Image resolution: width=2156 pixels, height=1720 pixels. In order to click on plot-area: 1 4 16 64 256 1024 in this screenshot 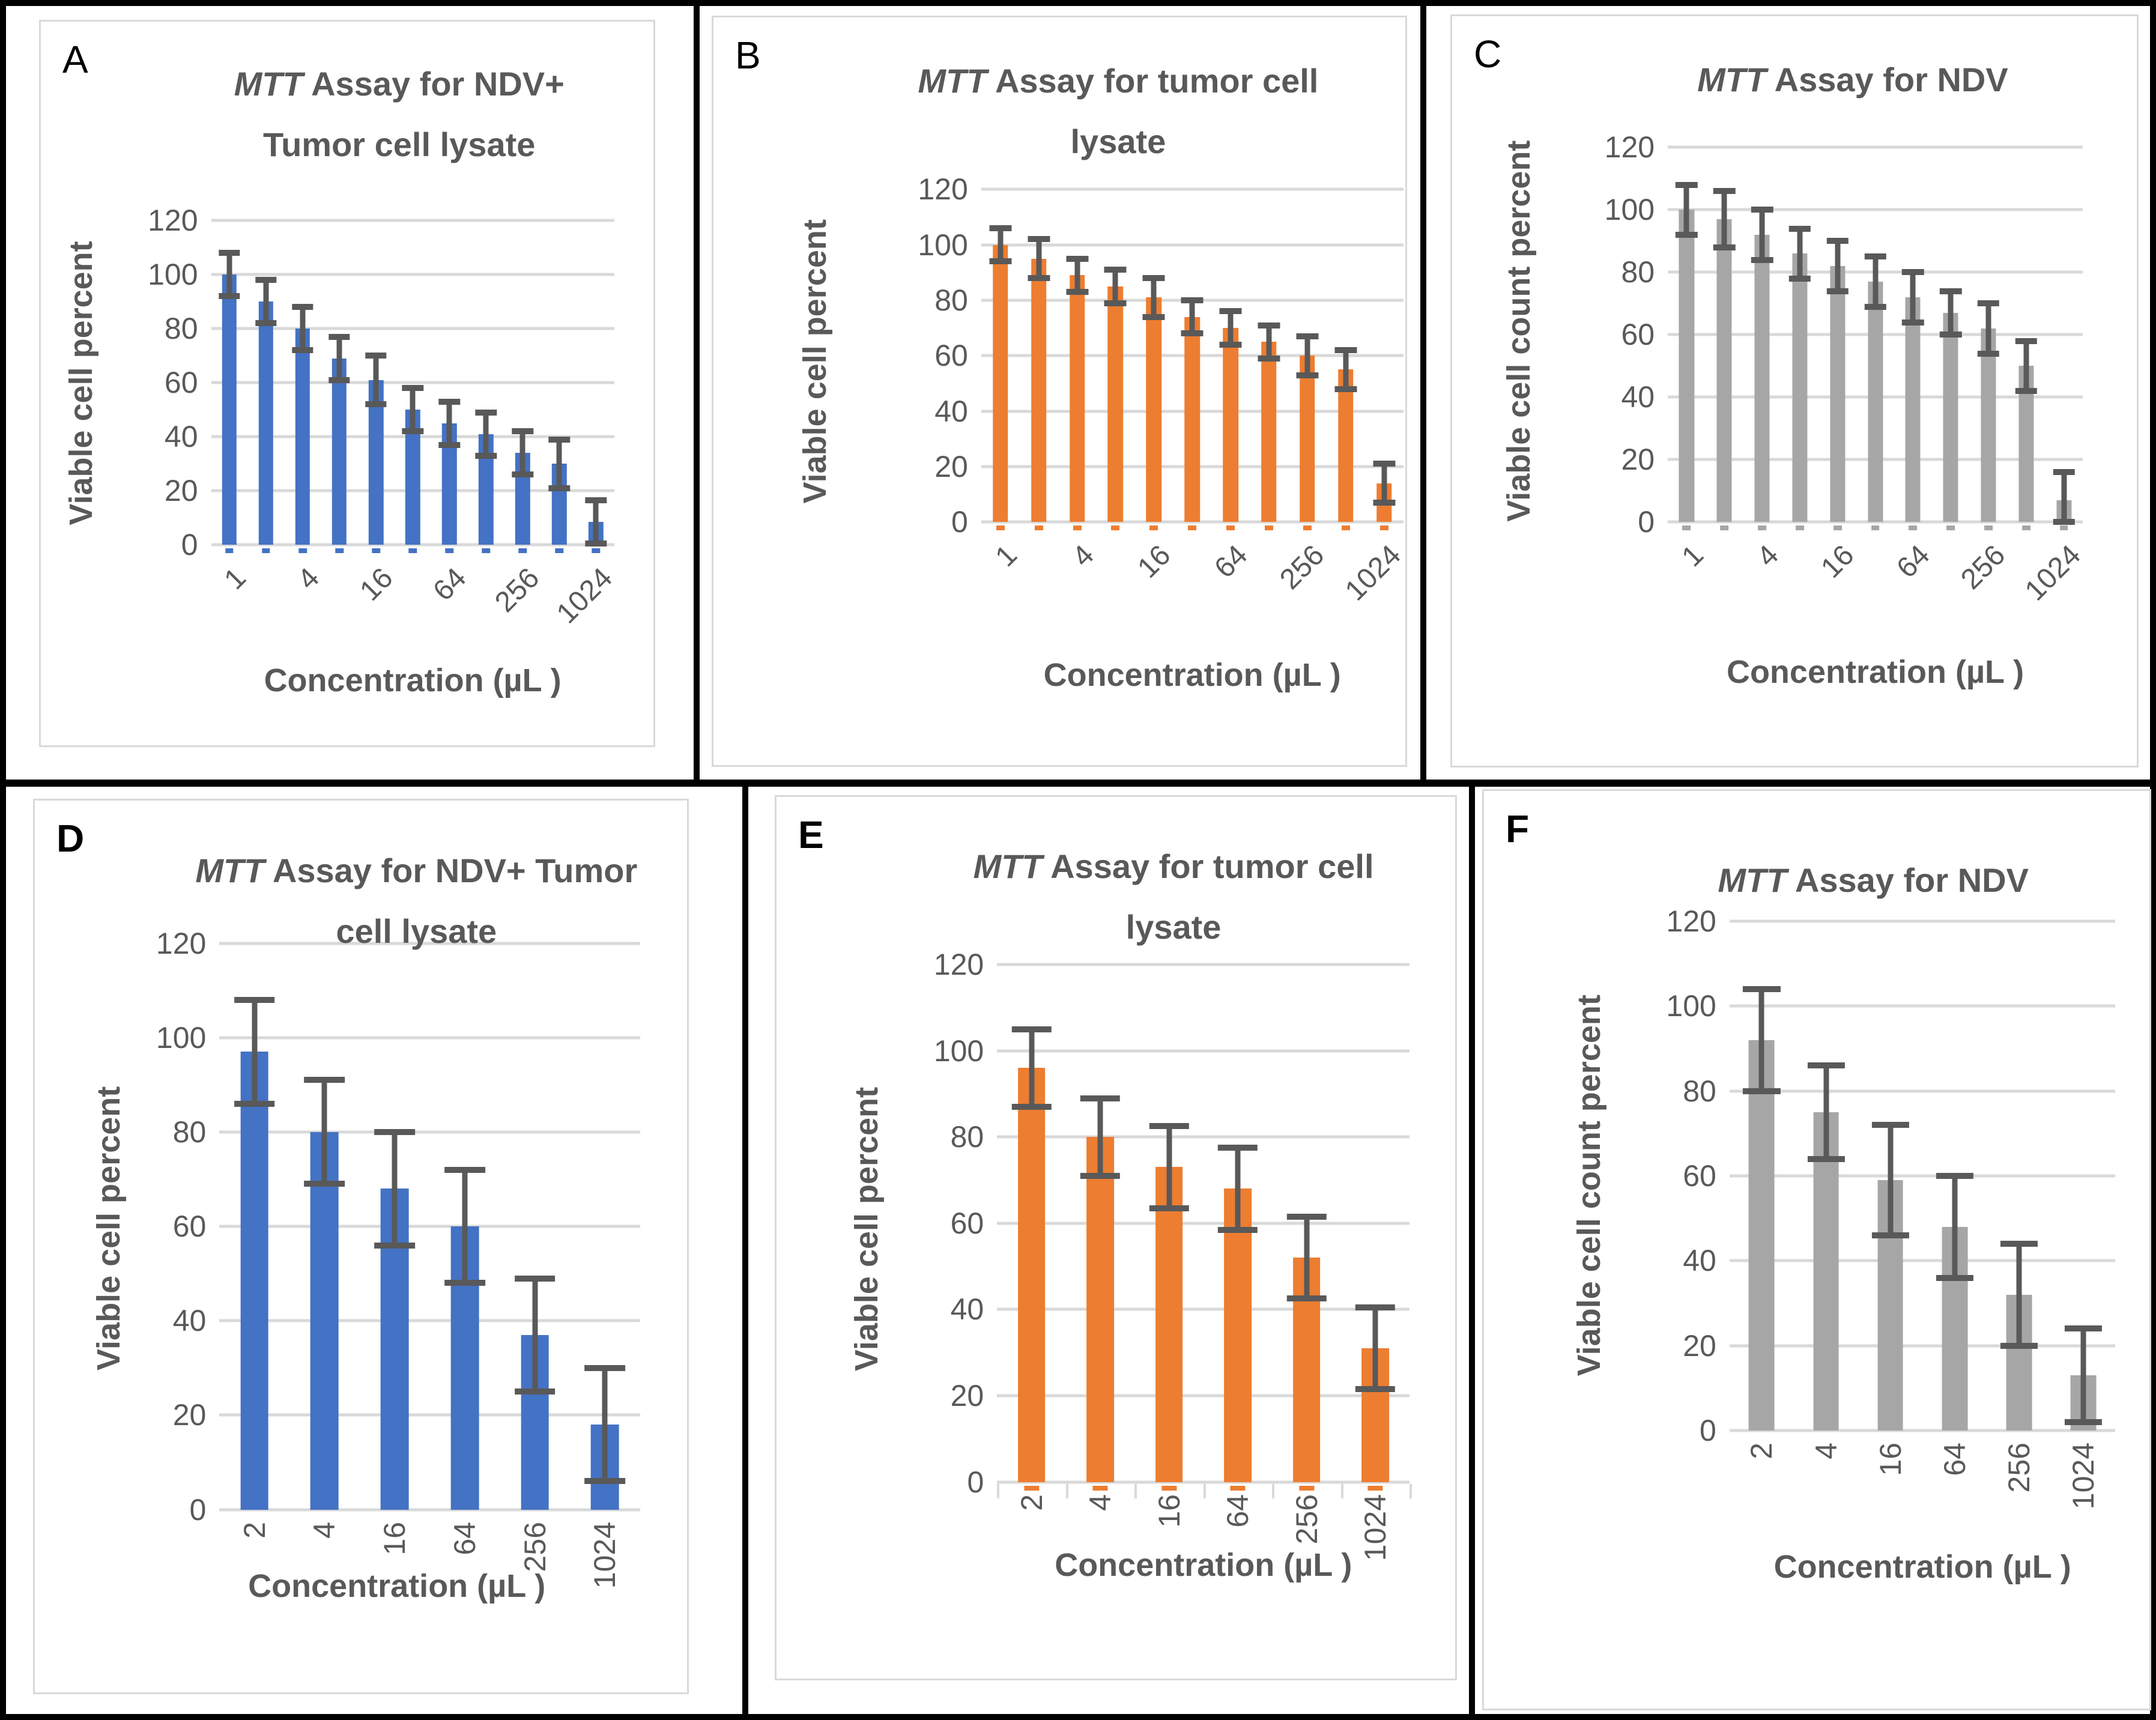, I will do `click(1878, 376)`.